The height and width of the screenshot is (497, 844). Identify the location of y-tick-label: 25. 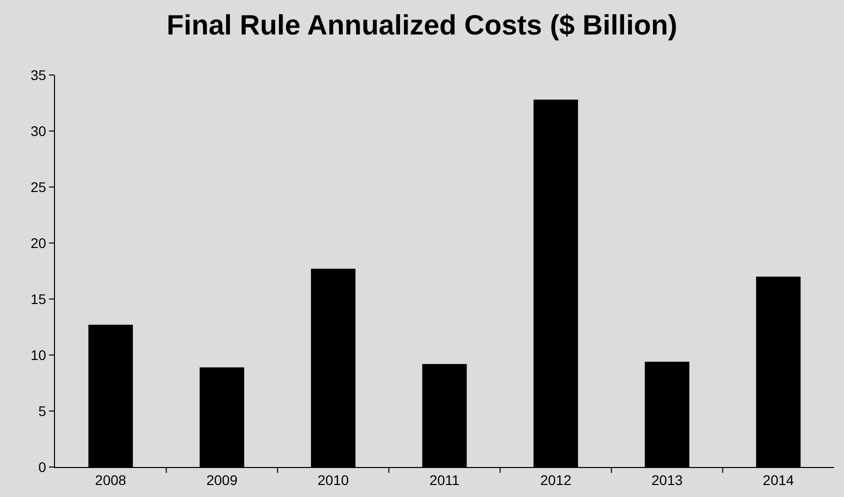
(38, 186).